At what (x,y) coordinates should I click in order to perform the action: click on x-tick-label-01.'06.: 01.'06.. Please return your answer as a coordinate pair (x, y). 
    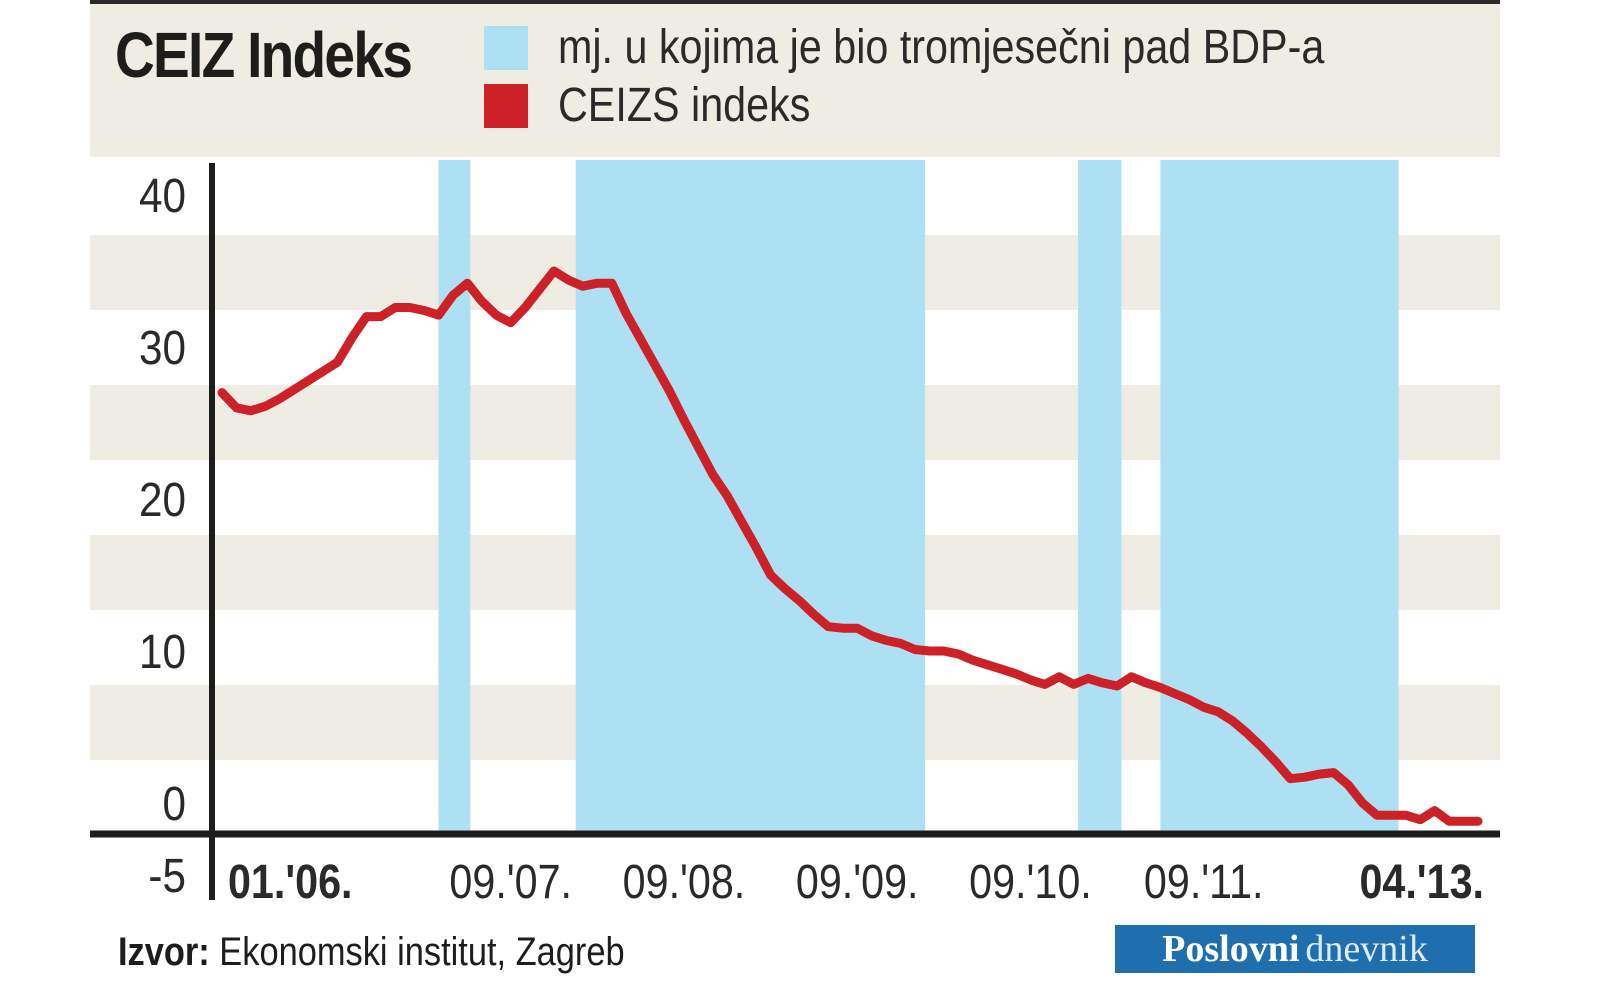
    Looking at the image, I should click on (290, 882).